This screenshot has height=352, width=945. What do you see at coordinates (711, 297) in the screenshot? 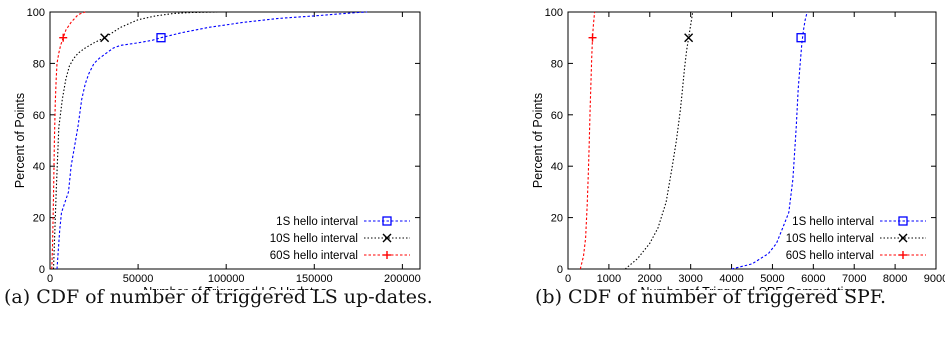
I see `caption-b: (b) CDF of number of triggered SPF.` at bounding box center [711, 297].